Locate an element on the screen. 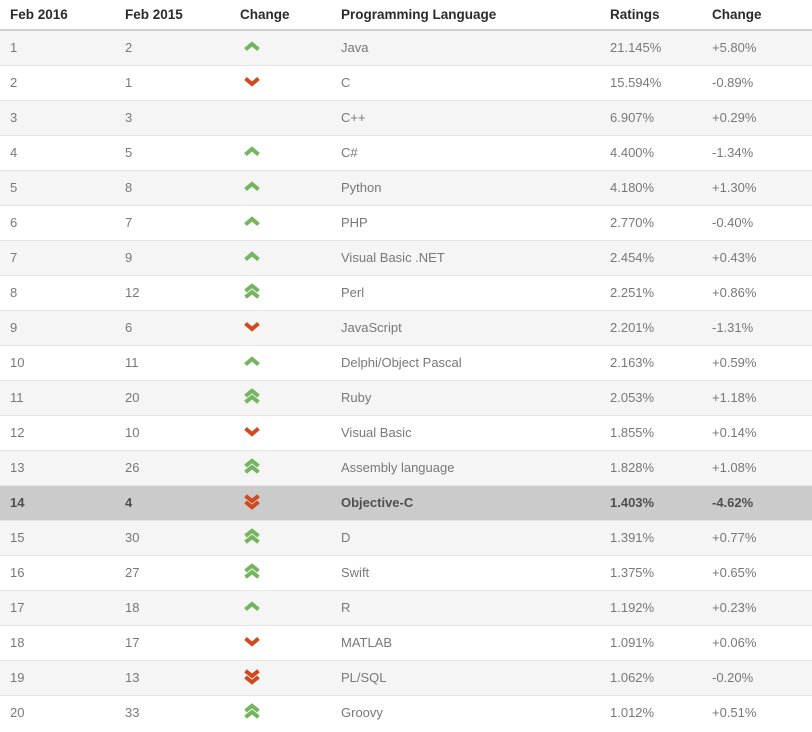  table-row: 20 33 Groovy 1.012% +0.51% is located at coordinates (406, 712).